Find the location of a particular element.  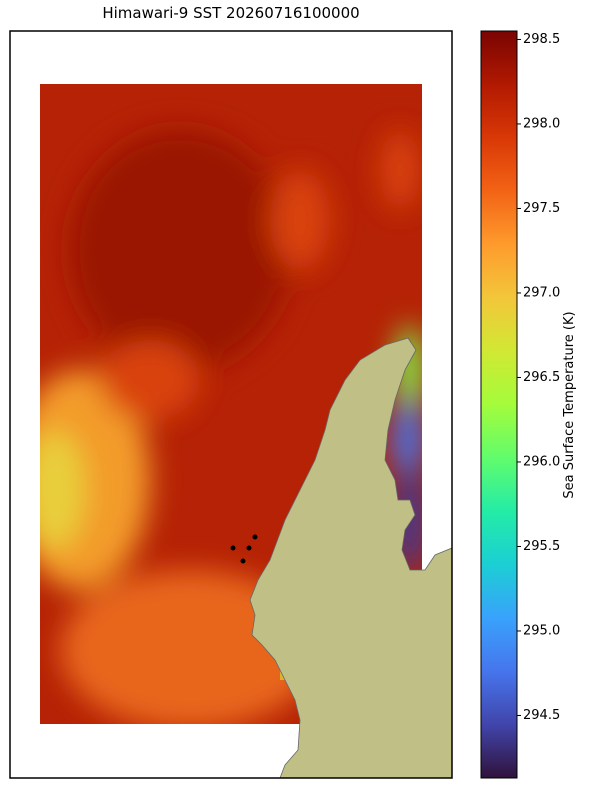

colorbar-tick-label: 295.5 is located at coordinates (541, 546).